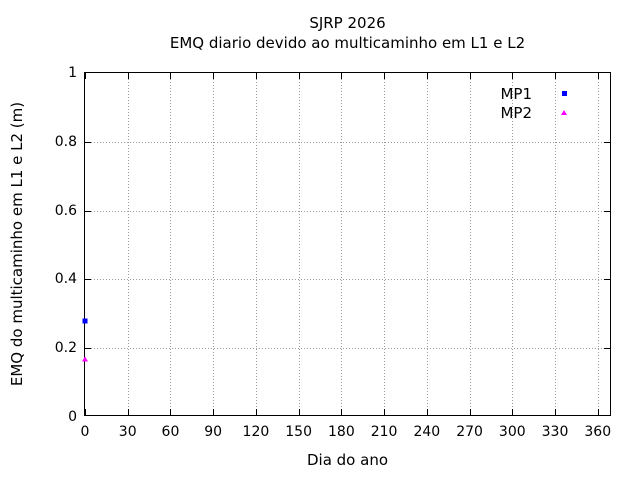 The width and height of the screenshot is (640, 480). What do you see at coordinates (555, 432) in the screenshot?
I see `x-tick-label: 330` at bounding box center [555, 432].